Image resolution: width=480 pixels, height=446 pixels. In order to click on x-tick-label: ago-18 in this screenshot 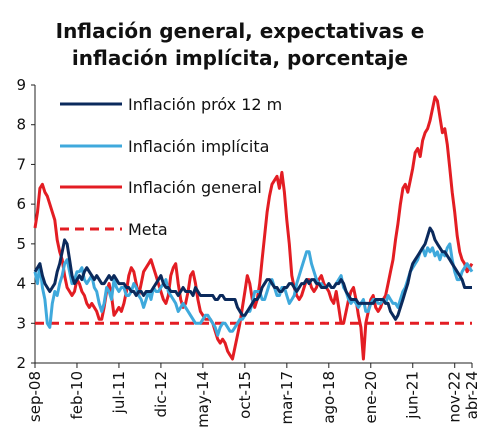, I will do `click(329, 397)`.